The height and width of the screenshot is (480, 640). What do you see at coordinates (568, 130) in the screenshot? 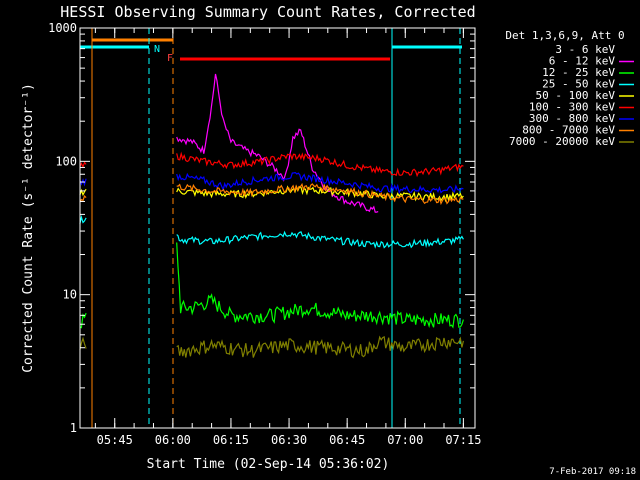
I see `legend-label-7: 800 - 7000 keV` at bounding box center [568, 130].